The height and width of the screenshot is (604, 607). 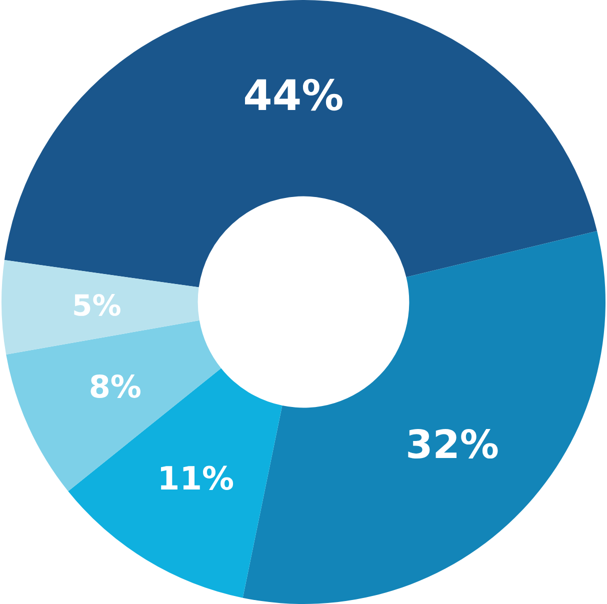 What do you see at coordinates (195, 479) in the screenshot?
I see `data-label: 11%` at bounding box center [195, 479].